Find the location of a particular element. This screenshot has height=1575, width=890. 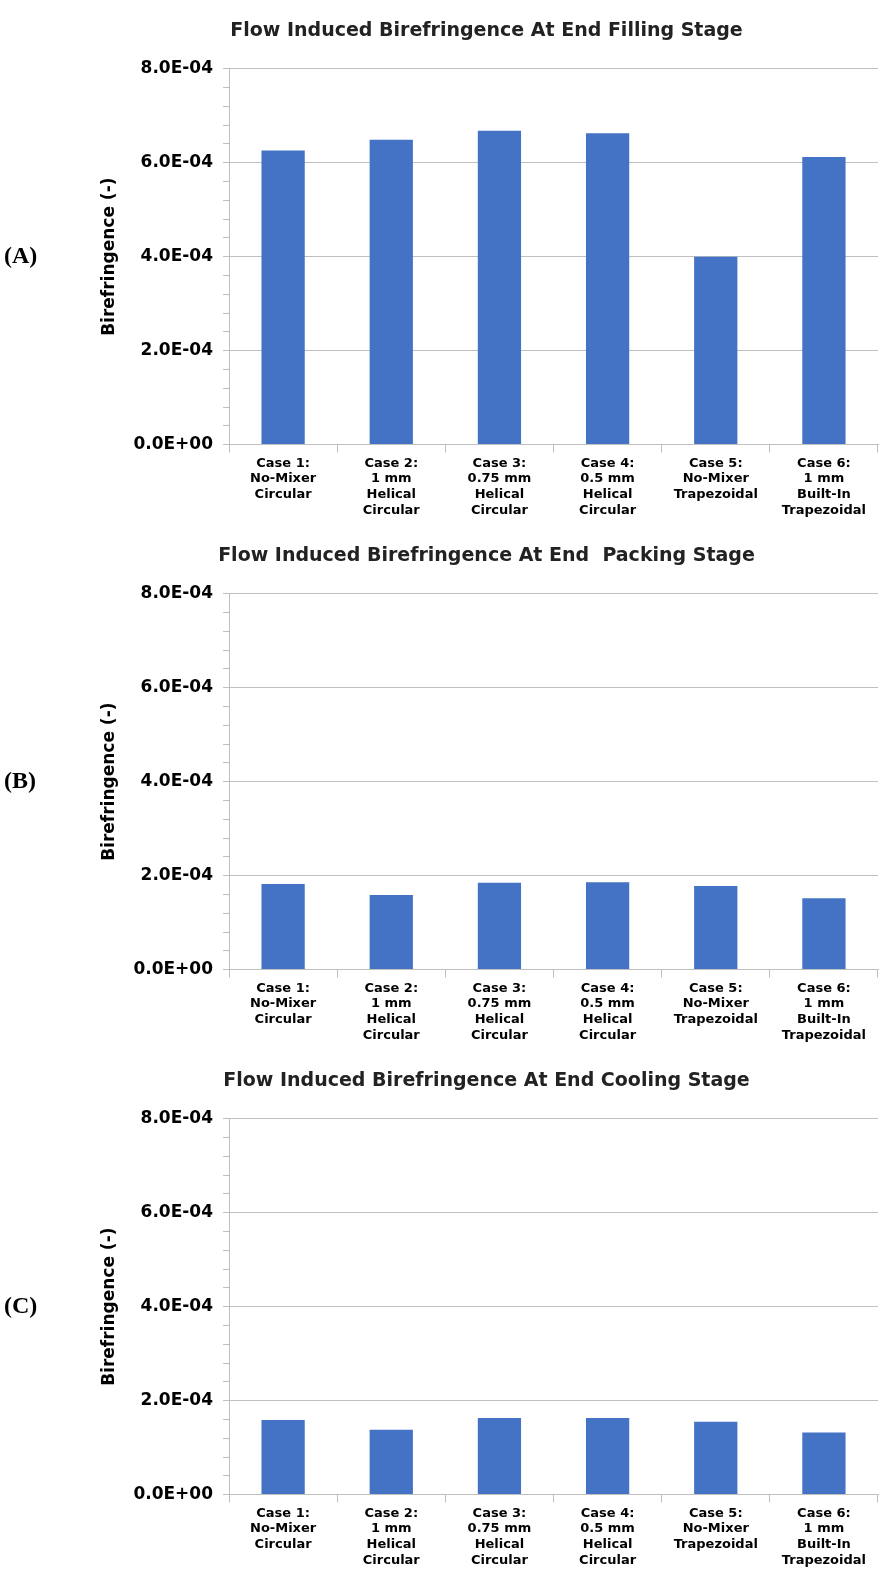

chart-title: Flow Induced Birefringence At End Packing Stage is located at coordinates (486, 554).